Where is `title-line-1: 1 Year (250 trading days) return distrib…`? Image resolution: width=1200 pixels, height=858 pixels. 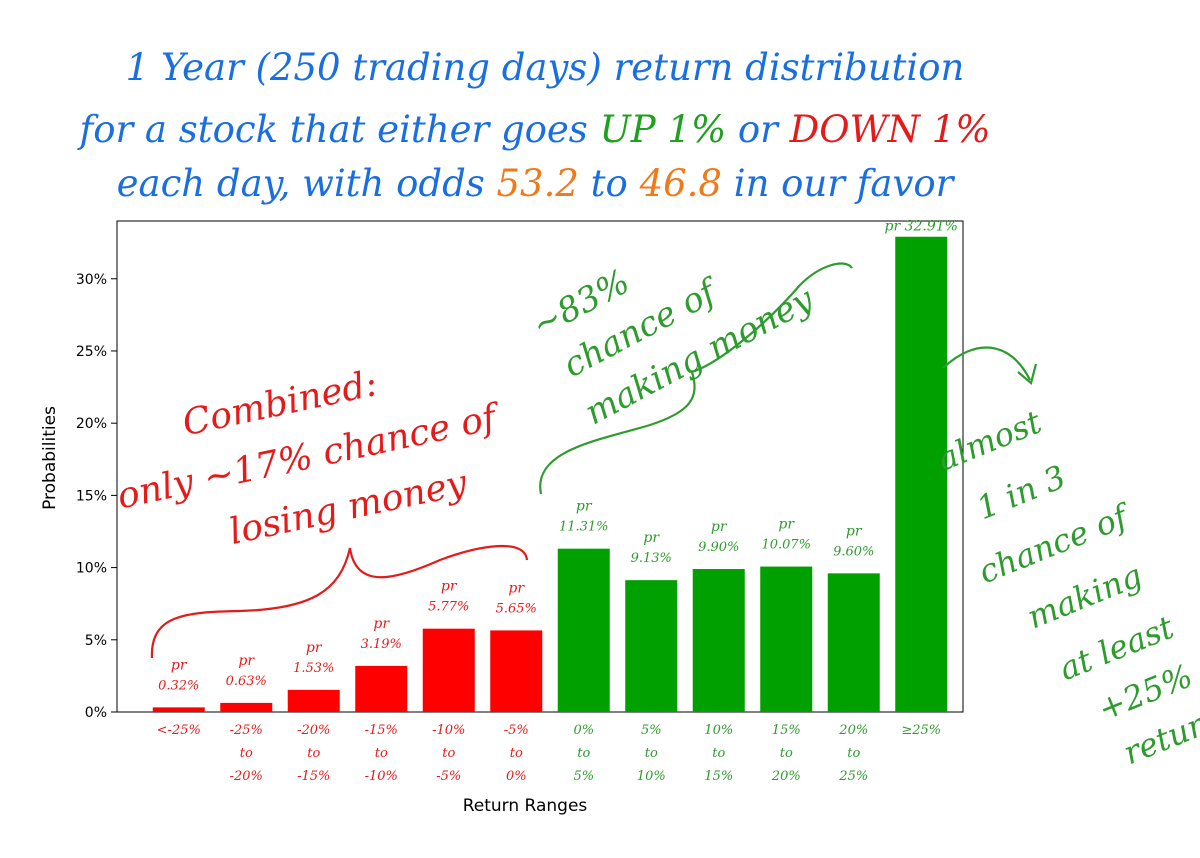 title-line-1: 1 Year (250 trading days) return distrib… is located at coordinates (545, 67).